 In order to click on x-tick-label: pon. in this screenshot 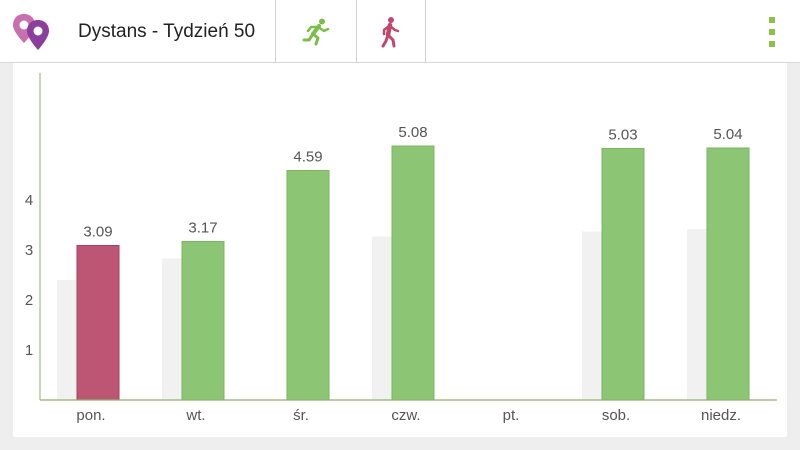, I will do `click(90, 415)`.